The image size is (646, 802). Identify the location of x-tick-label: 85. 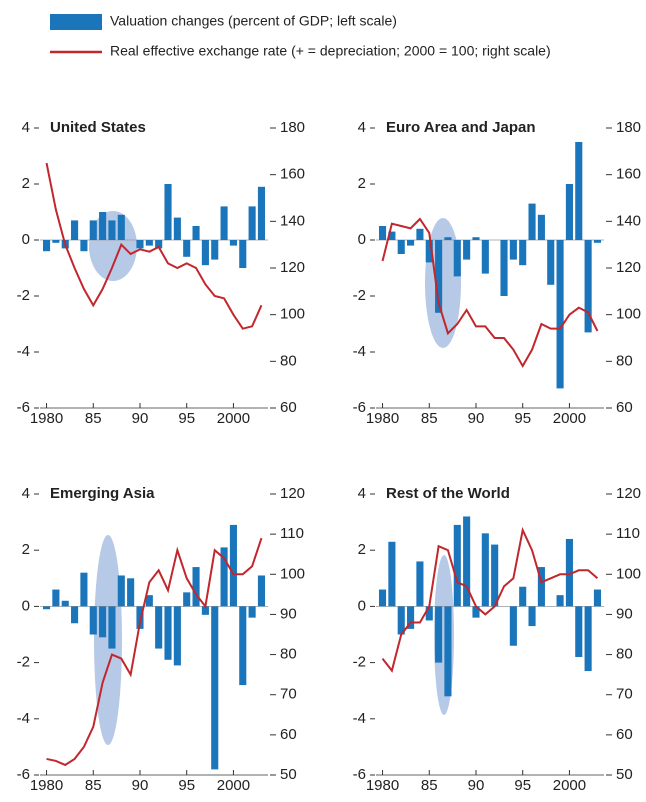
(429, 418).